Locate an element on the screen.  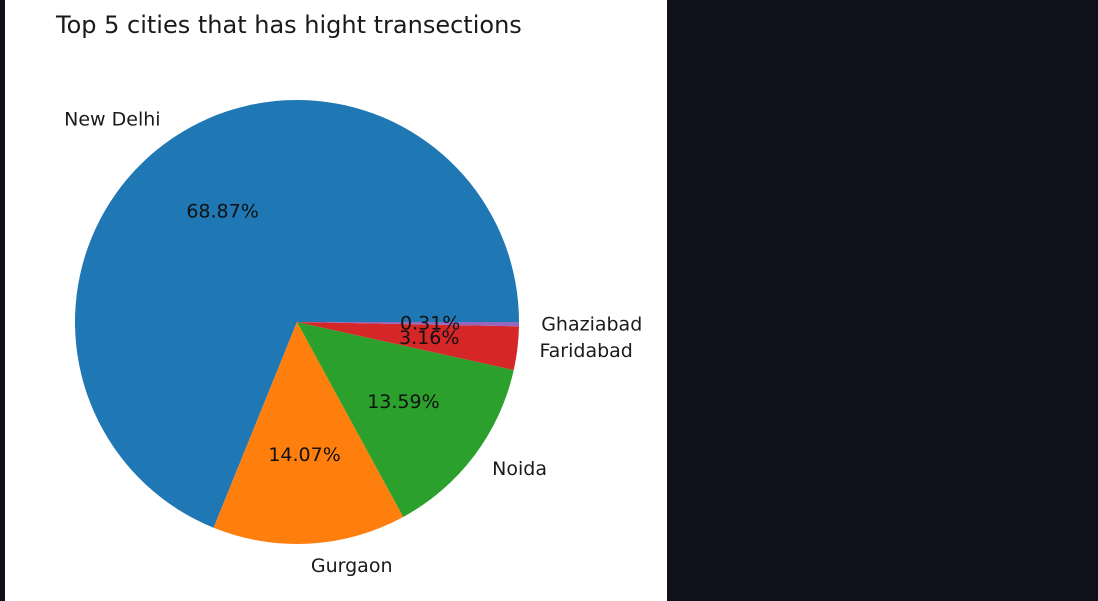
pct-label-faridabad: 3.16% is located at coordinates (429, 338).